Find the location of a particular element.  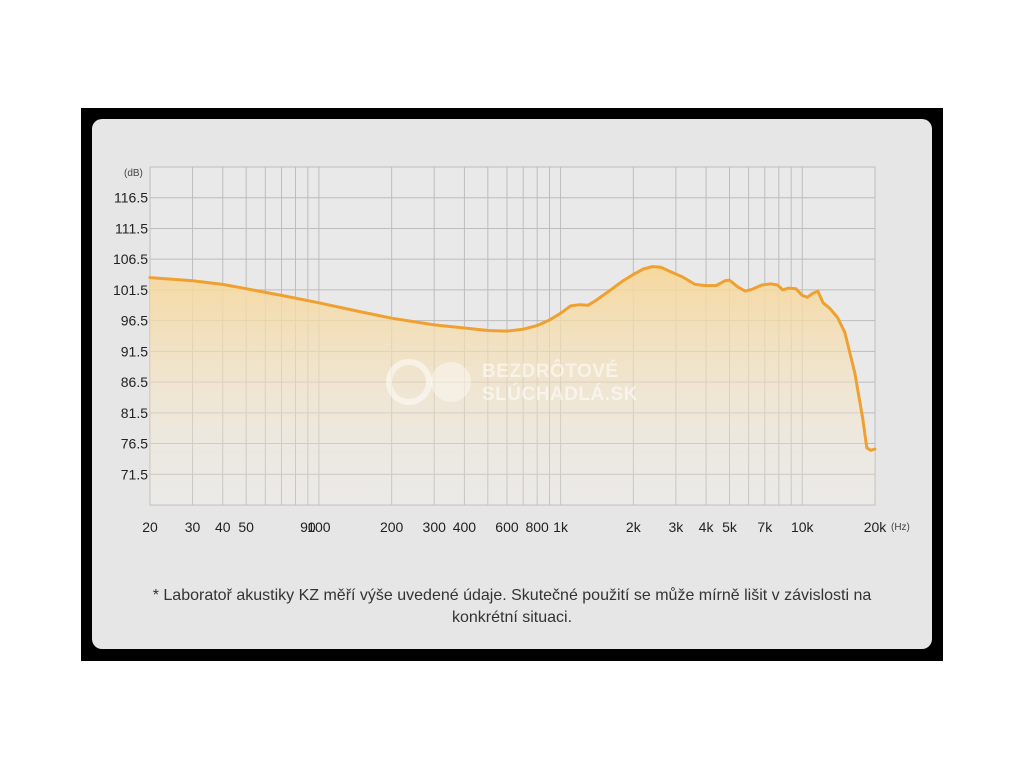

y-tick-label: 81.5 is located at coordinates (134, 413).